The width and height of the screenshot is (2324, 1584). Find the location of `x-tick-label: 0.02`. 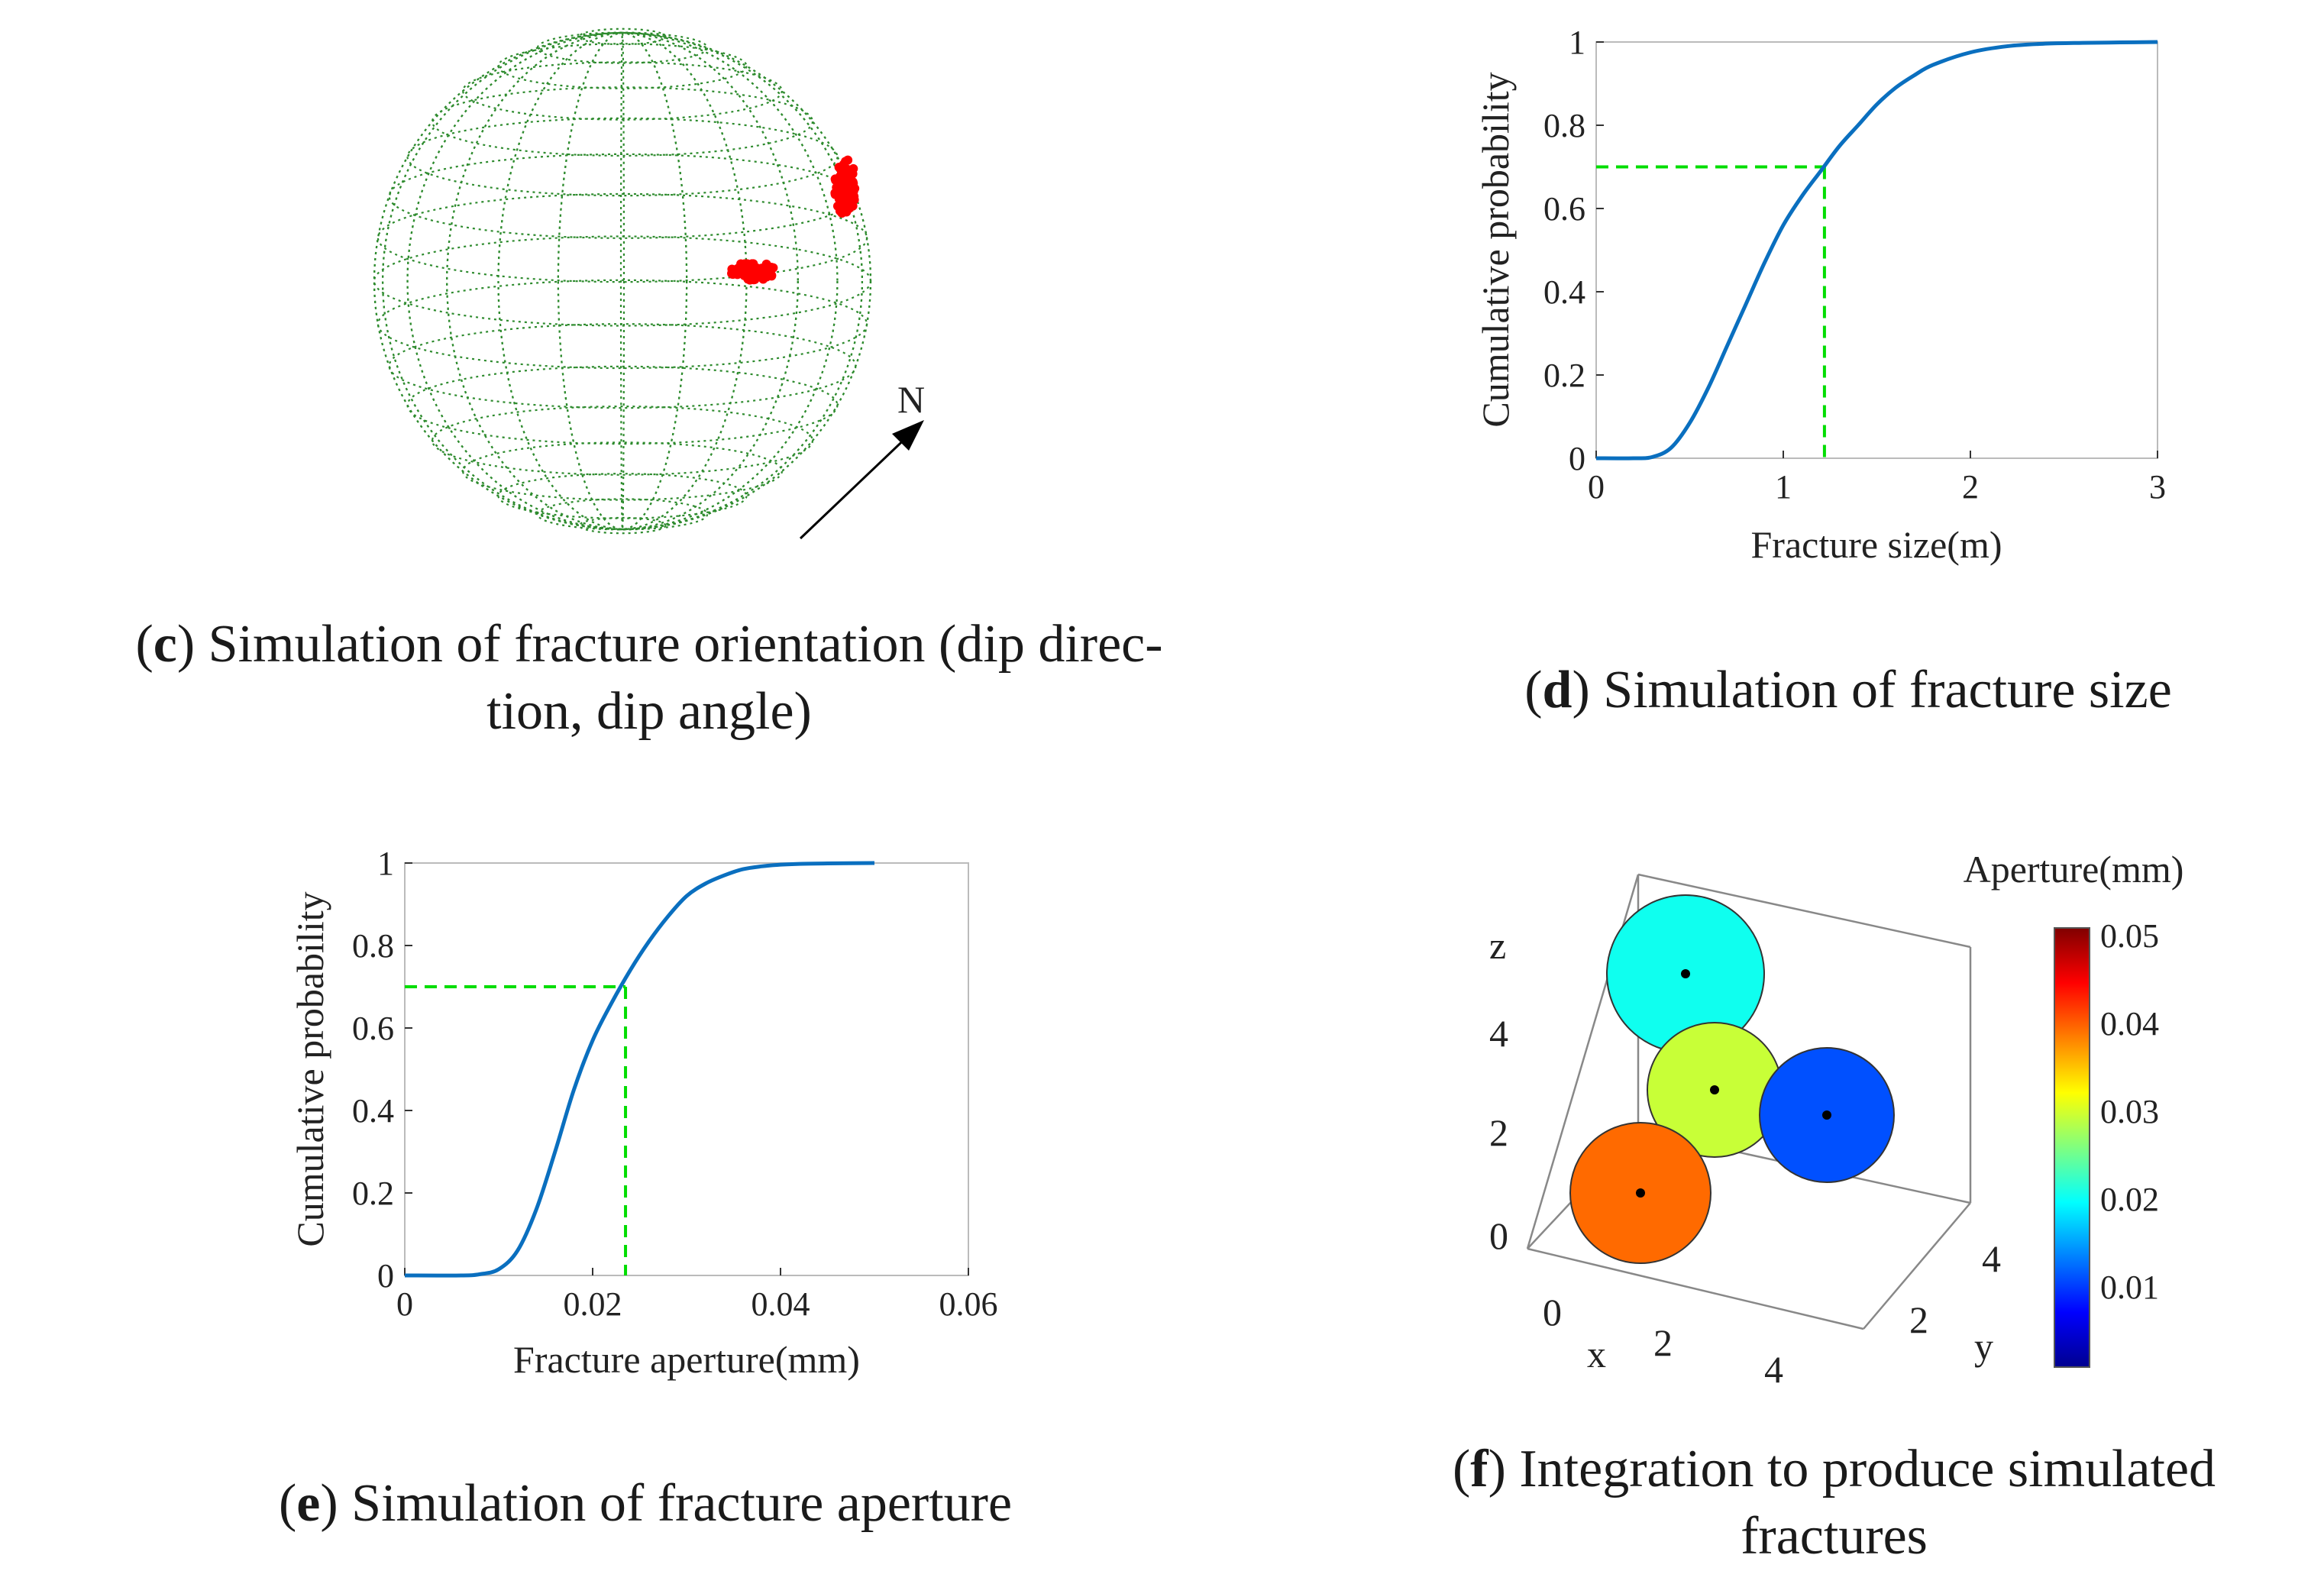

x-tick-label: 0.02 is located at coordinates (593, 1304).